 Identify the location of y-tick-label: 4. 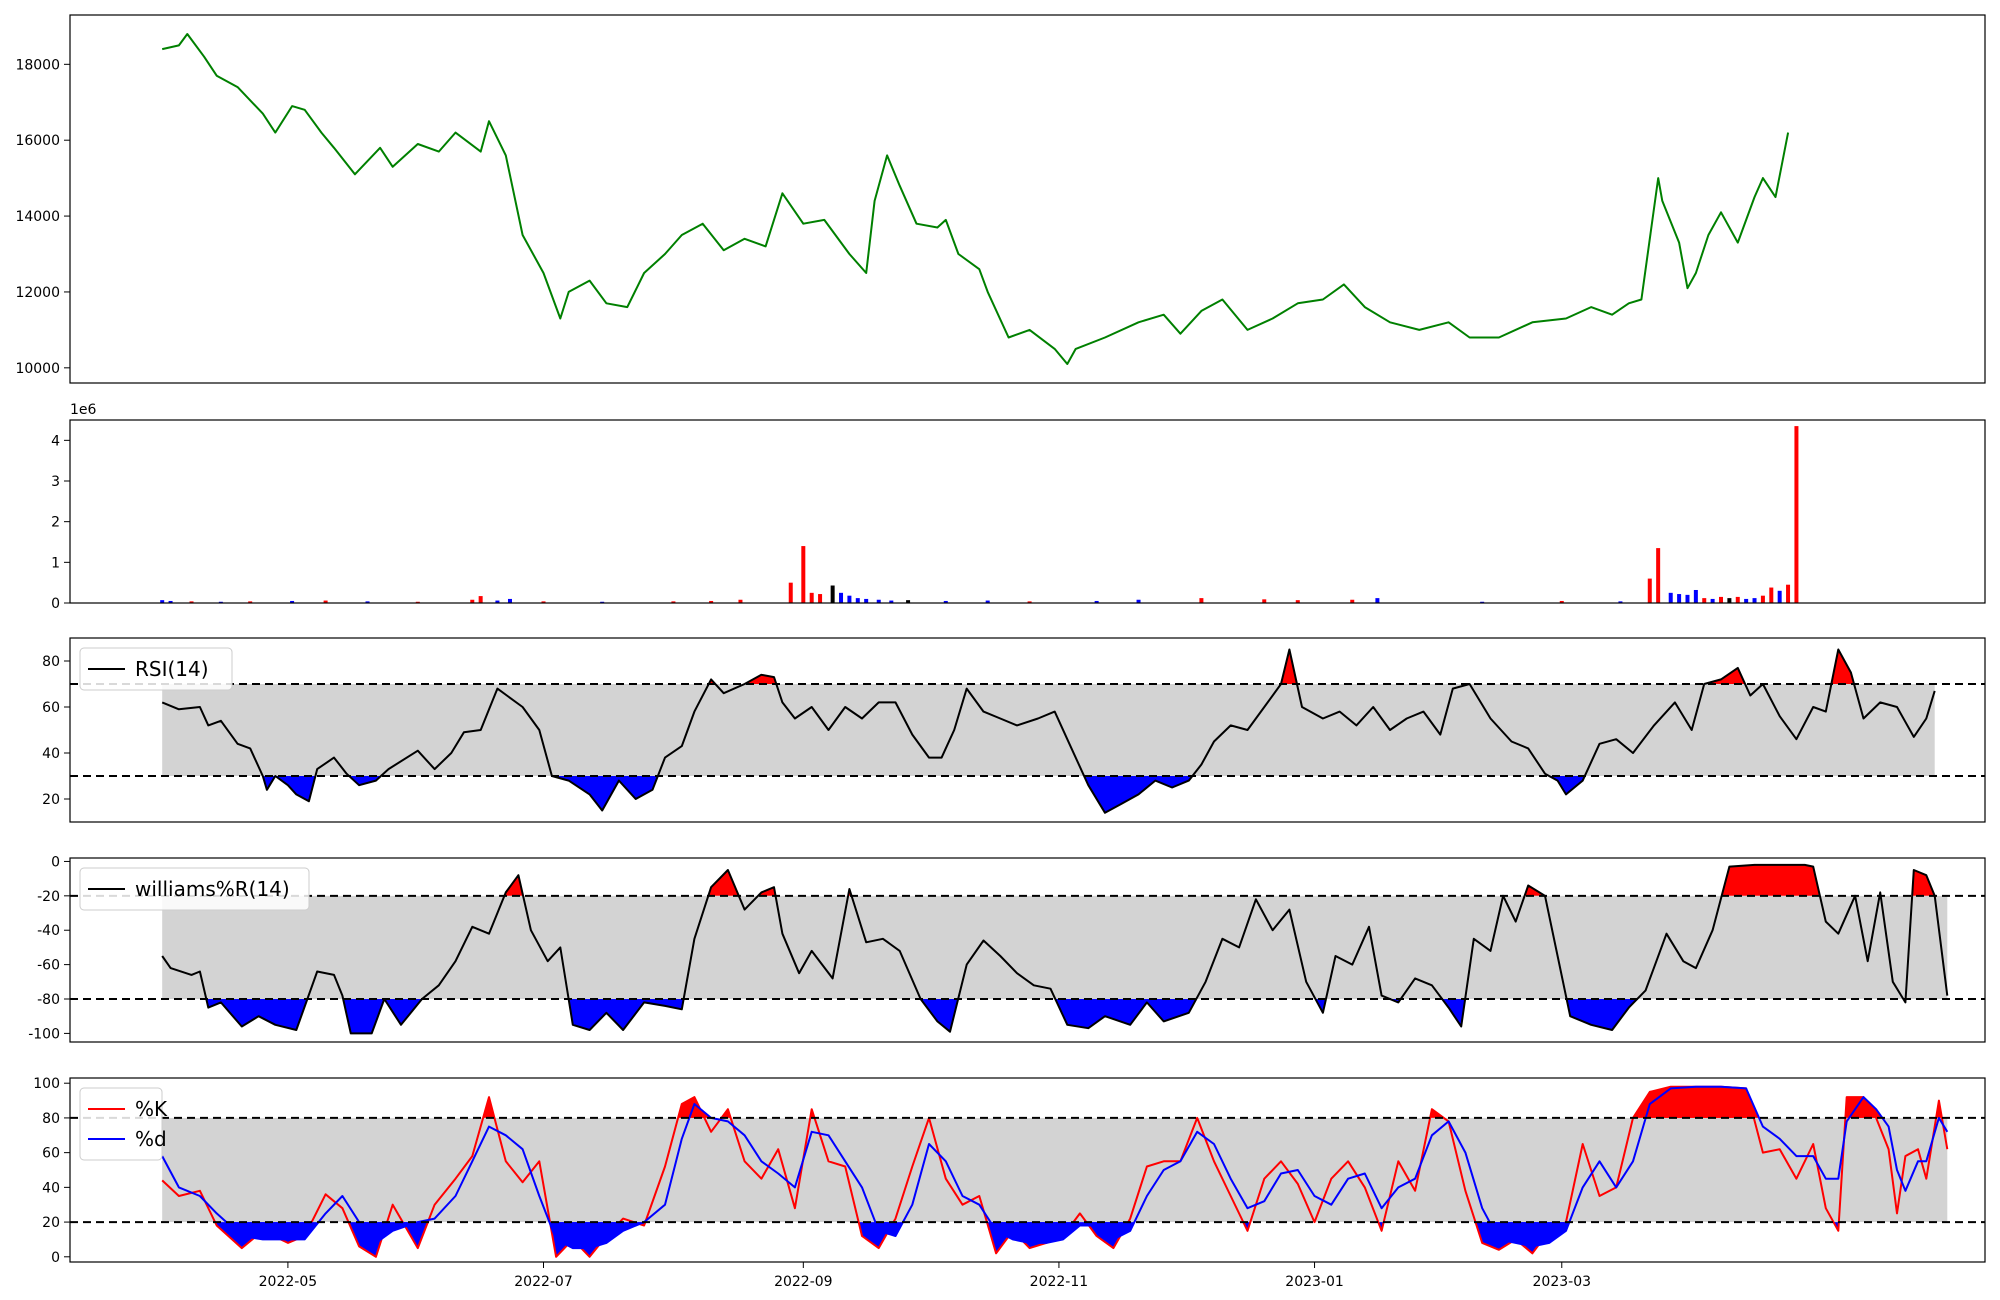
(55, 441).